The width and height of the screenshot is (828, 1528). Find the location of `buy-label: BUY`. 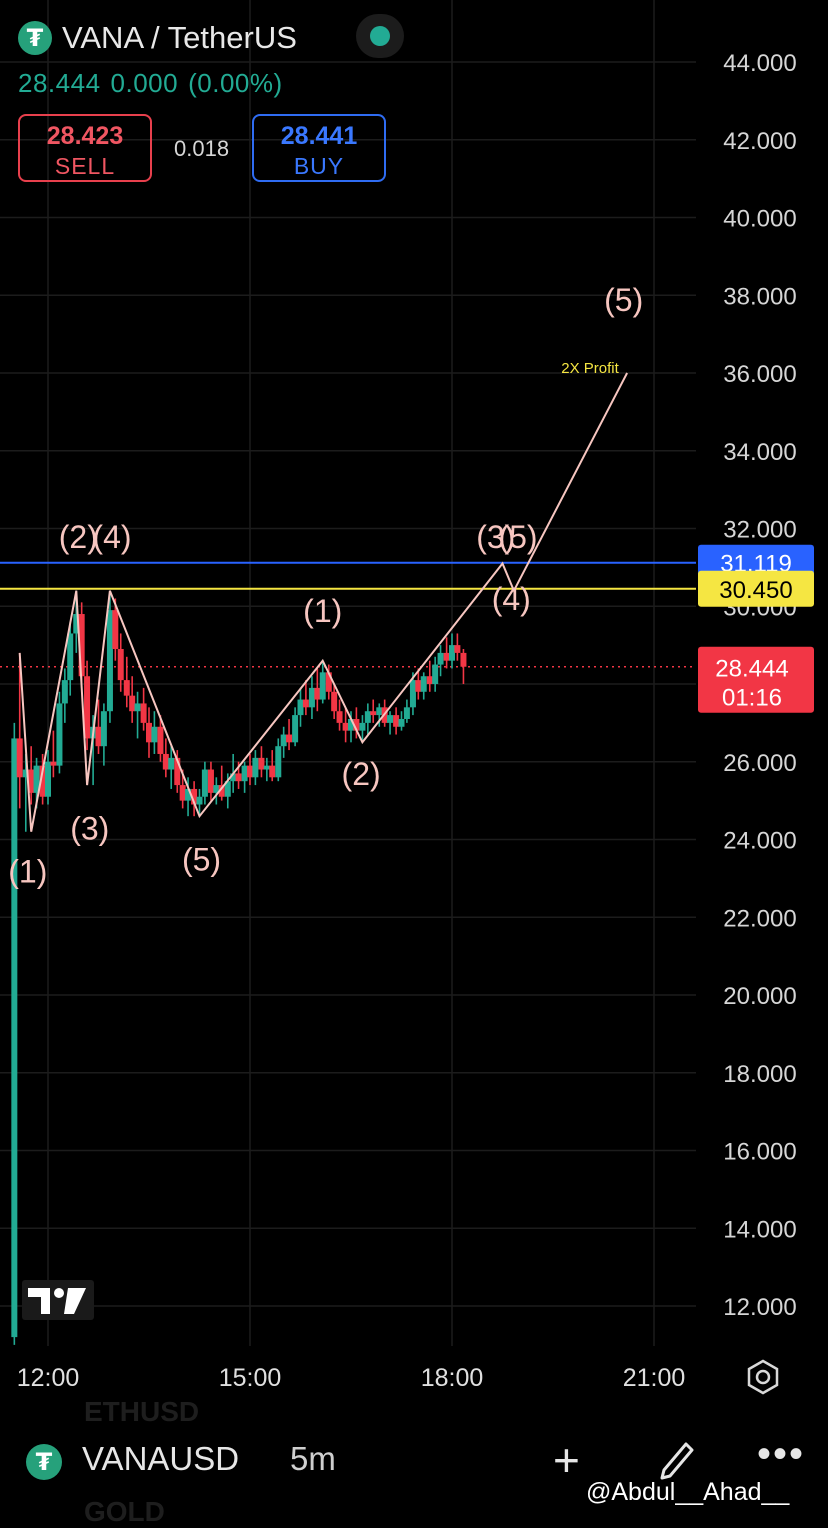

buy-label: BUY is located at coordinates (319, 166).